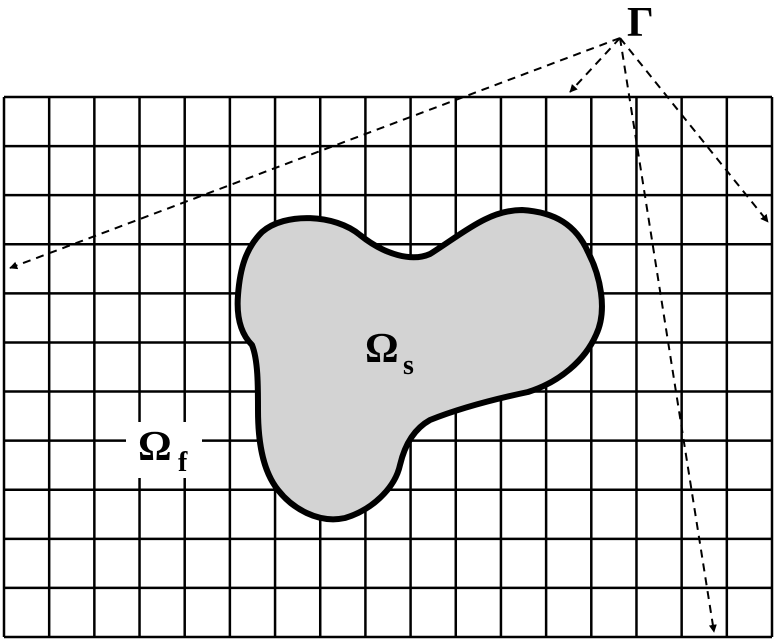  Describe the element at coordinates (183, 462) in the screenshot. I see `fluid-label-subscript: f` at that location.